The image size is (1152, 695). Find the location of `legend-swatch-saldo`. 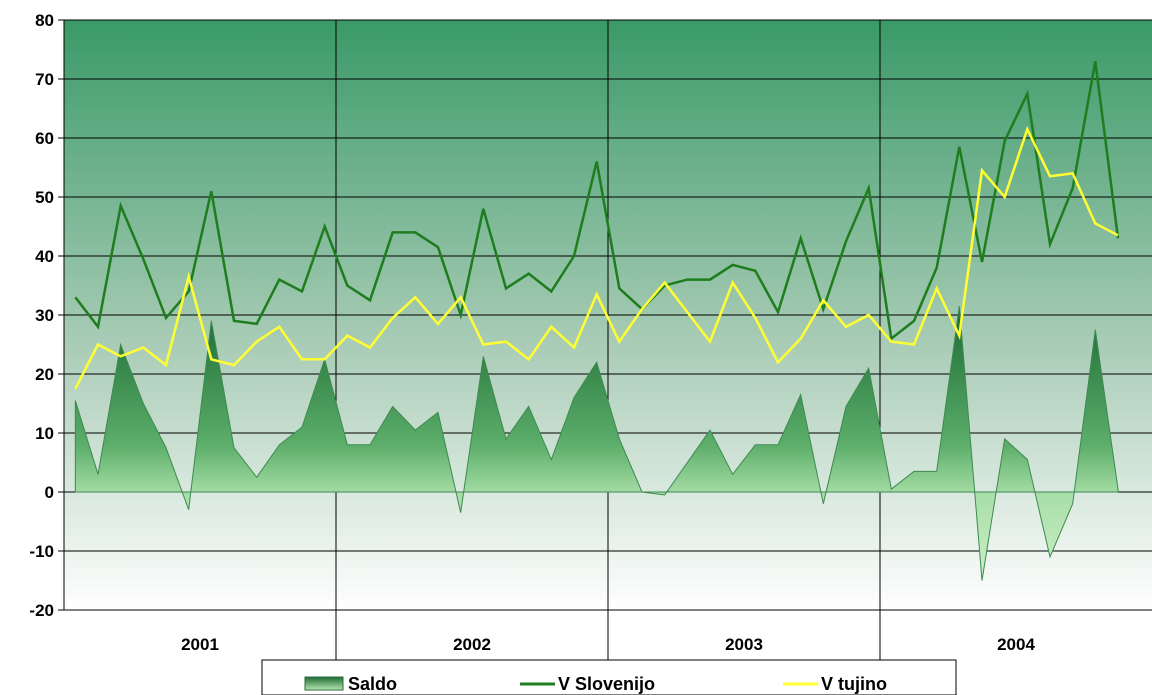

legend-swatch-saldo is located at coordinates (324, 683).